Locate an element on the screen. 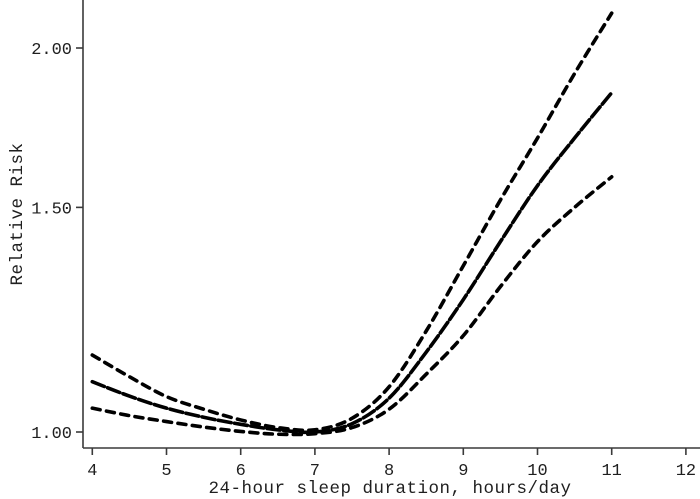 The image size is (700, 499). y-tick-label: 2.00 is located at coordinates (51, 50).